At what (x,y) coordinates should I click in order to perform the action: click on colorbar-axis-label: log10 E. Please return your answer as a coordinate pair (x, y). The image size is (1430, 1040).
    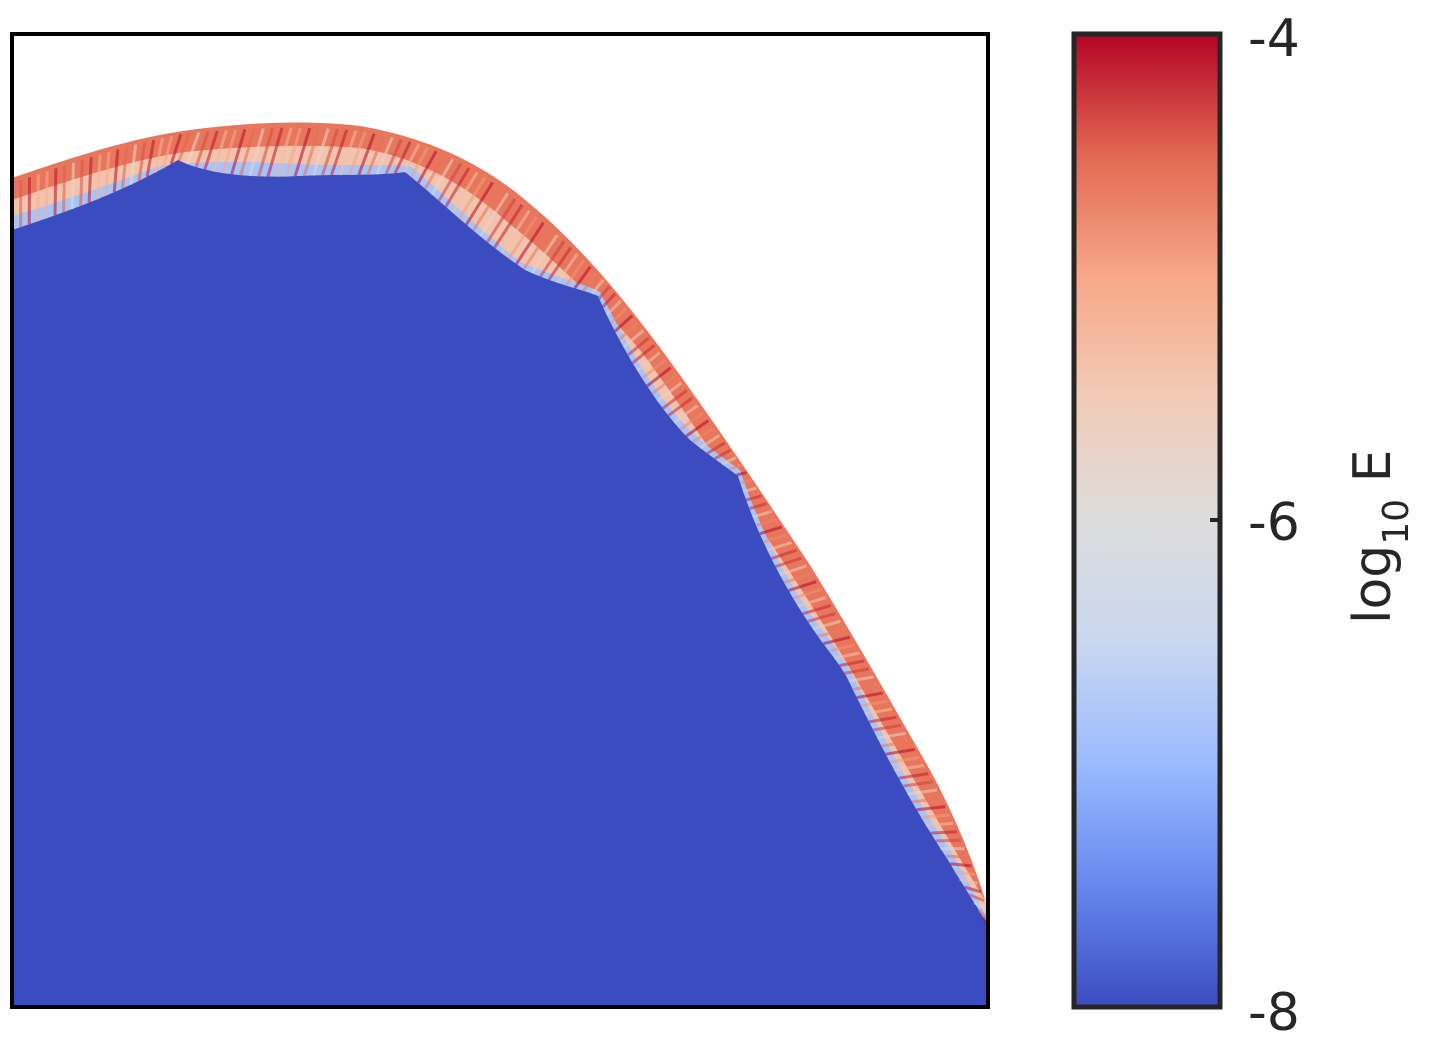
    Looking at the image, I should click on (1380, 537).